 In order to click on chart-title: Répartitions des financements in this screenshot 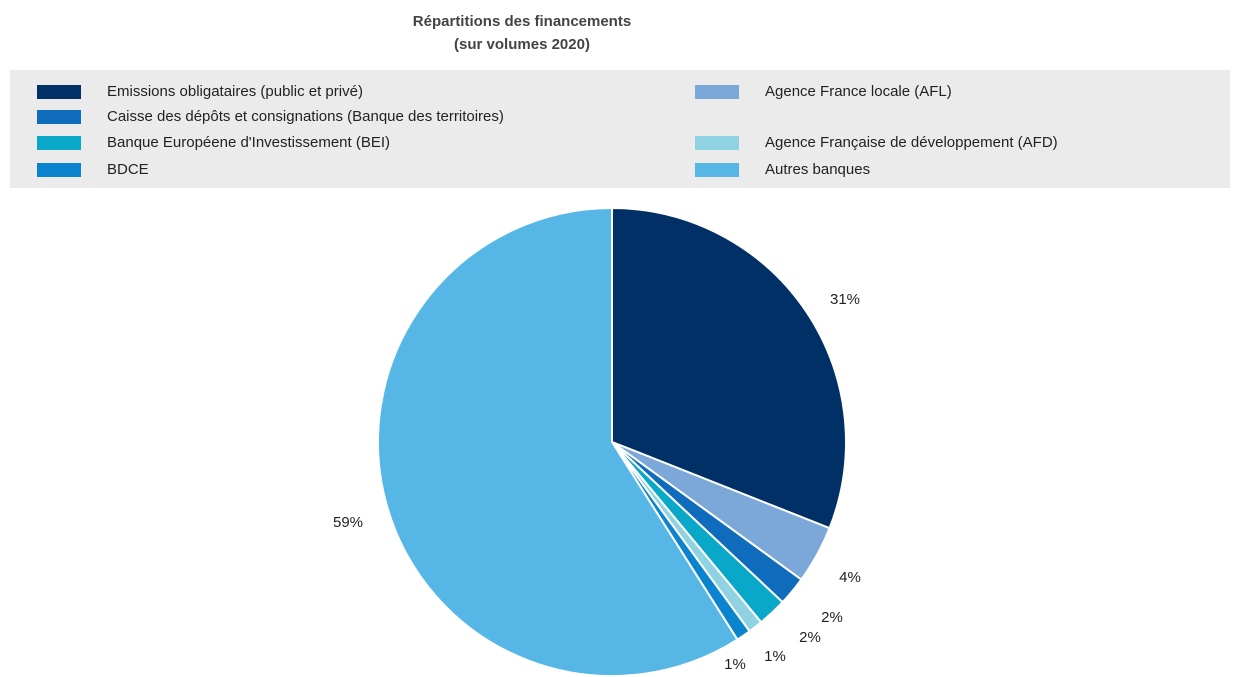, I will do `click(522, 21)`.